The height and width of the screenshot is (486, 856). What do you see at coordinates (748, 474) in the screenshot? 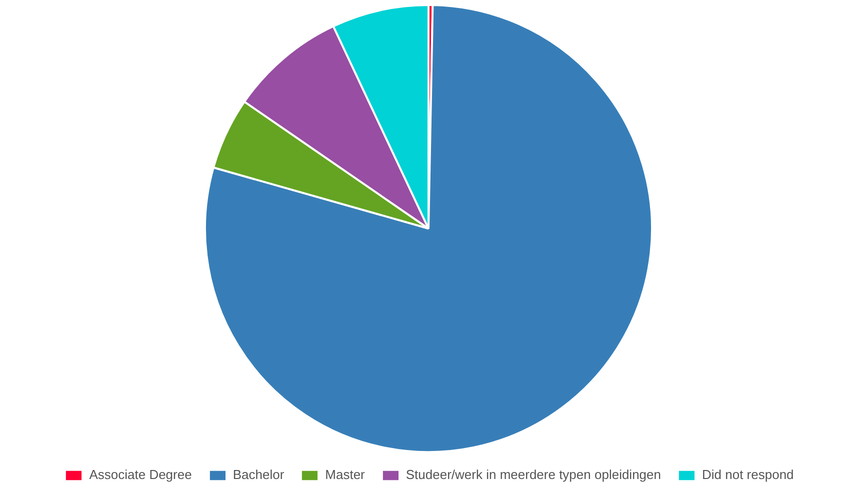
I see `legend-label: Did not respond` at bounding box center [748, 474].